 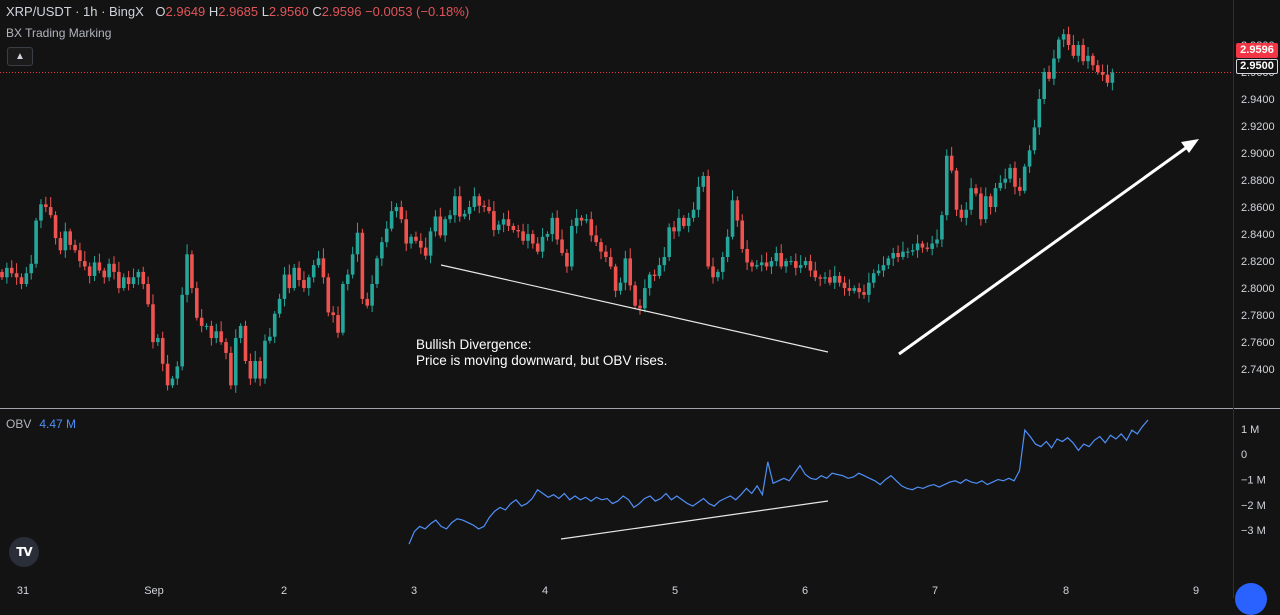 I want to click on time-axis: 31 Sep 2 3 4 5 6 7 8 9, so click(x=608, y=591).